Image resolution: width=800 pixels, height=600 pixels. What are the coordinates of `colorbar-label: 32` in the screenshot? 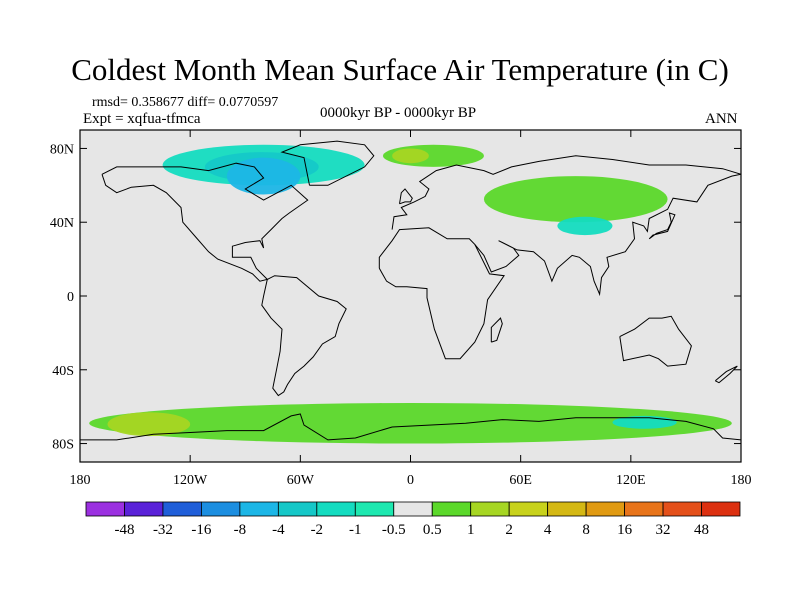 It's located at (663, 530).